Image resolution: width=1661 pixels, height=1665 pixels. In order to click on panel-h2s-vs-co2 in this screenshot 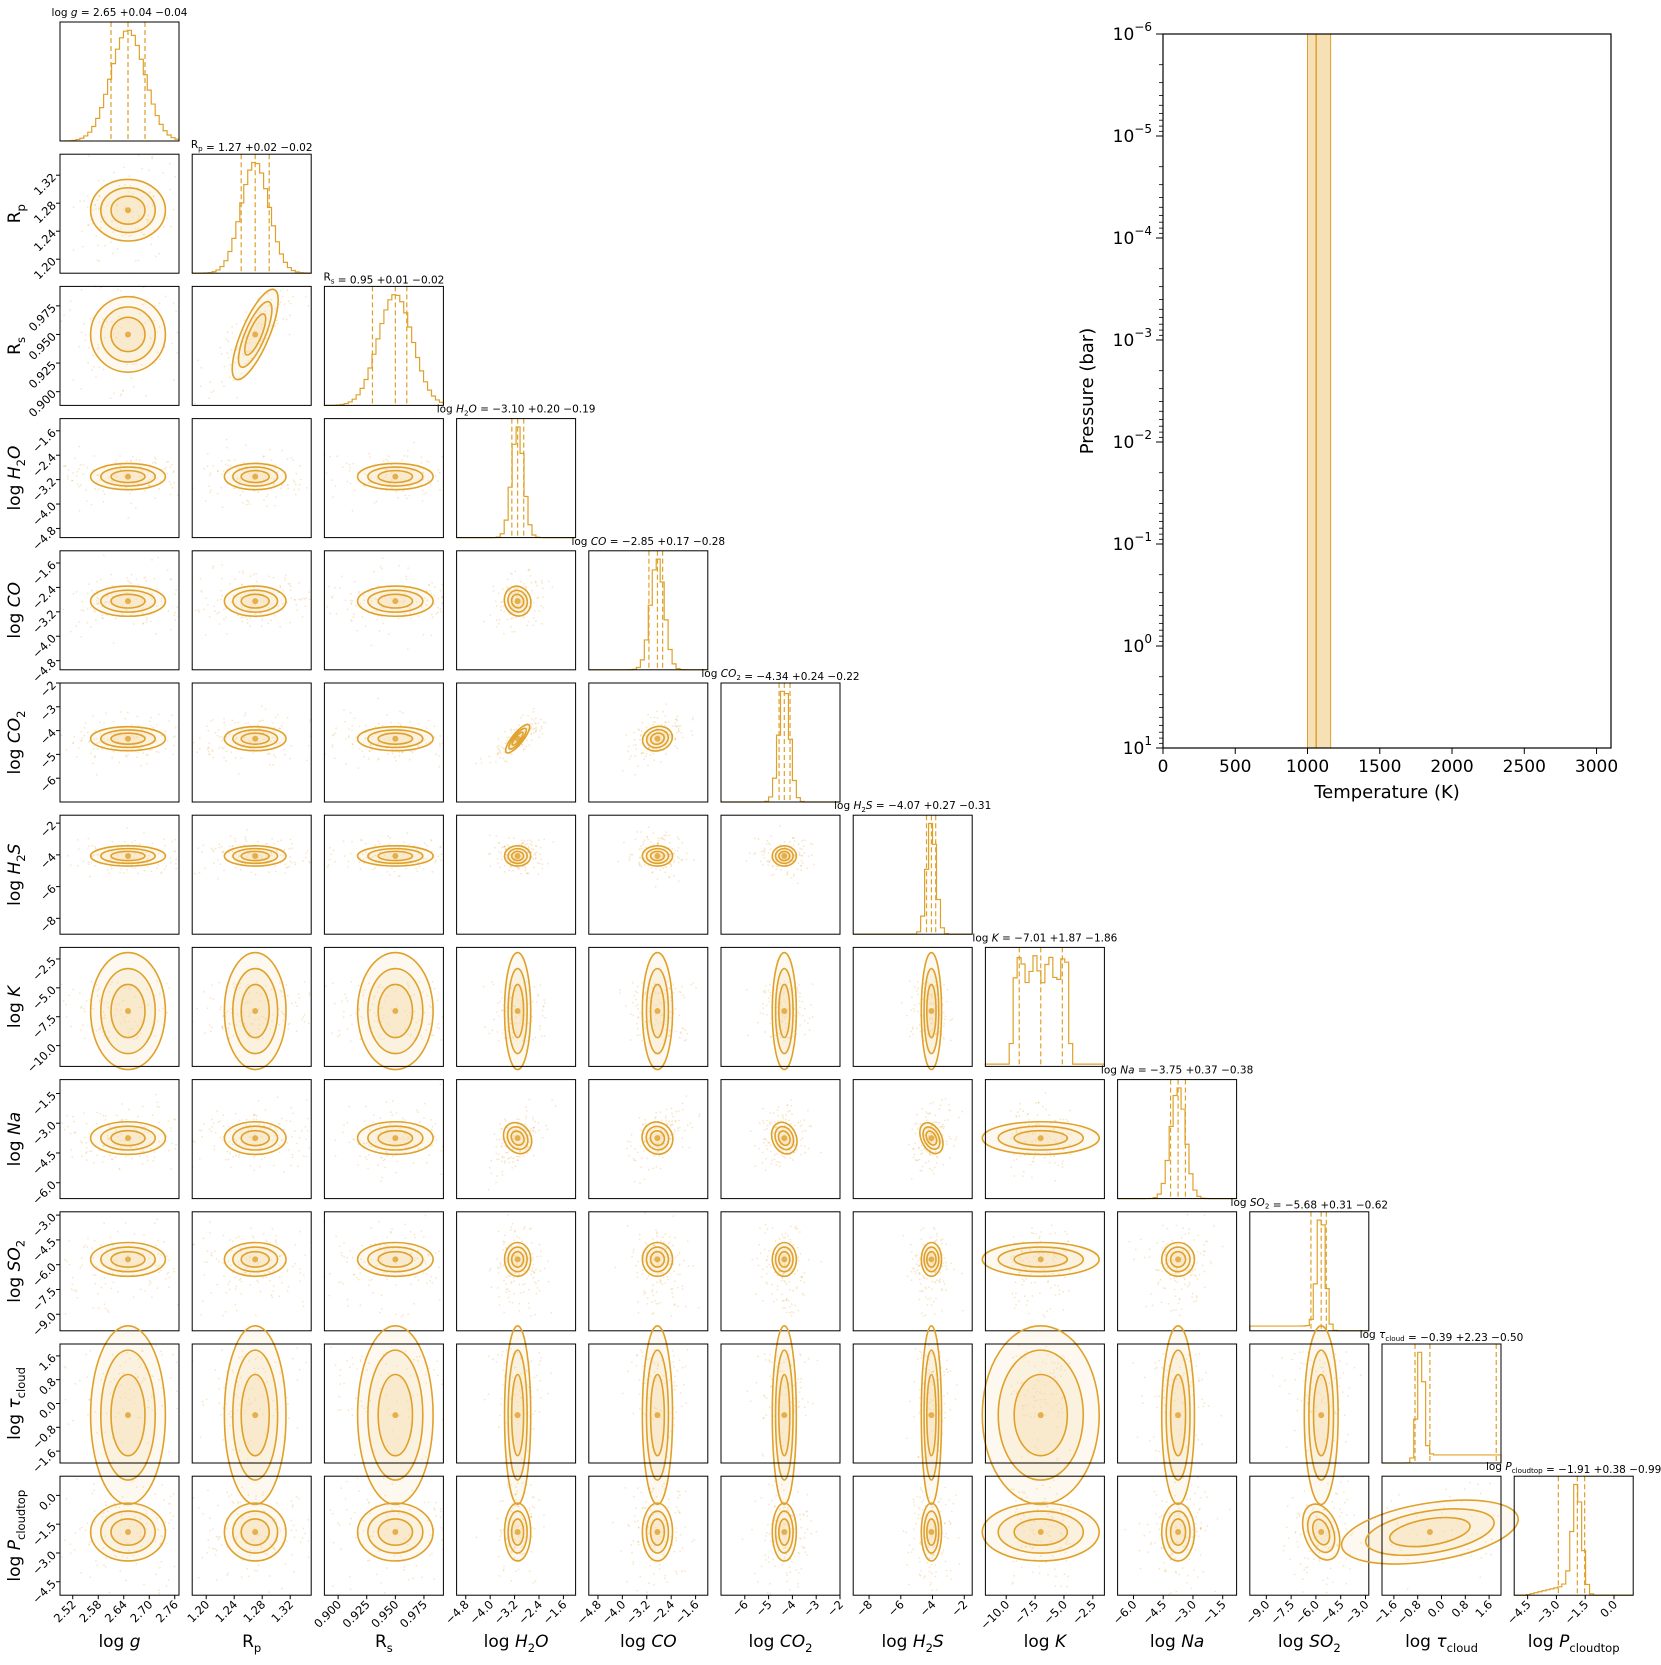, I will do `click(780, 874)`.